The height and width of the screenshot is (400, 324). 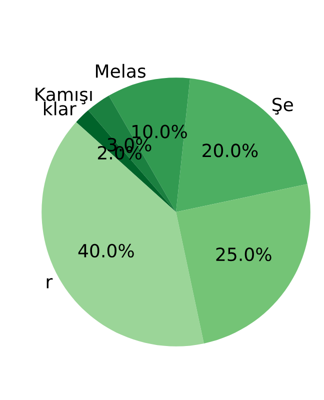 I want to click on data-label: 20.0%, so click(x=230, y=151).